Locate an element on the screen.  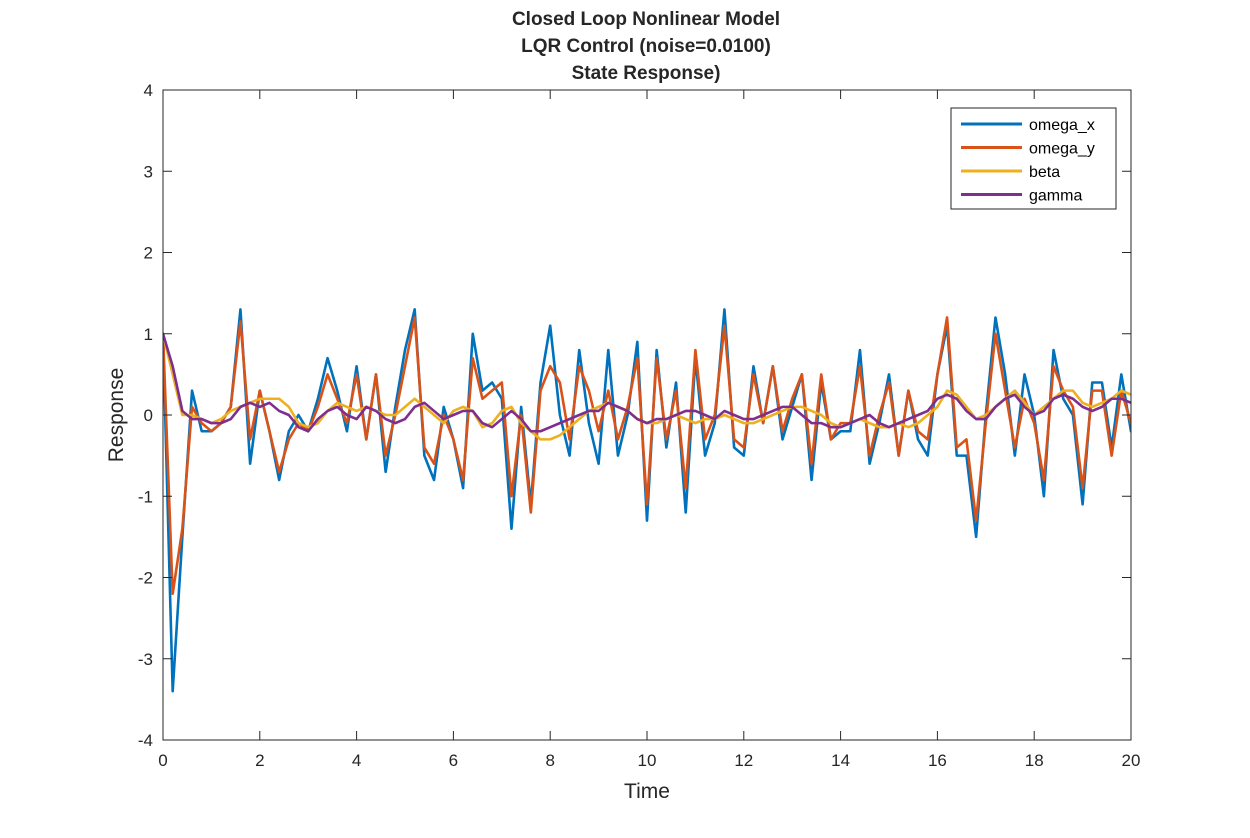
x-tick-label: 2 is located at coordinates (259, 760).